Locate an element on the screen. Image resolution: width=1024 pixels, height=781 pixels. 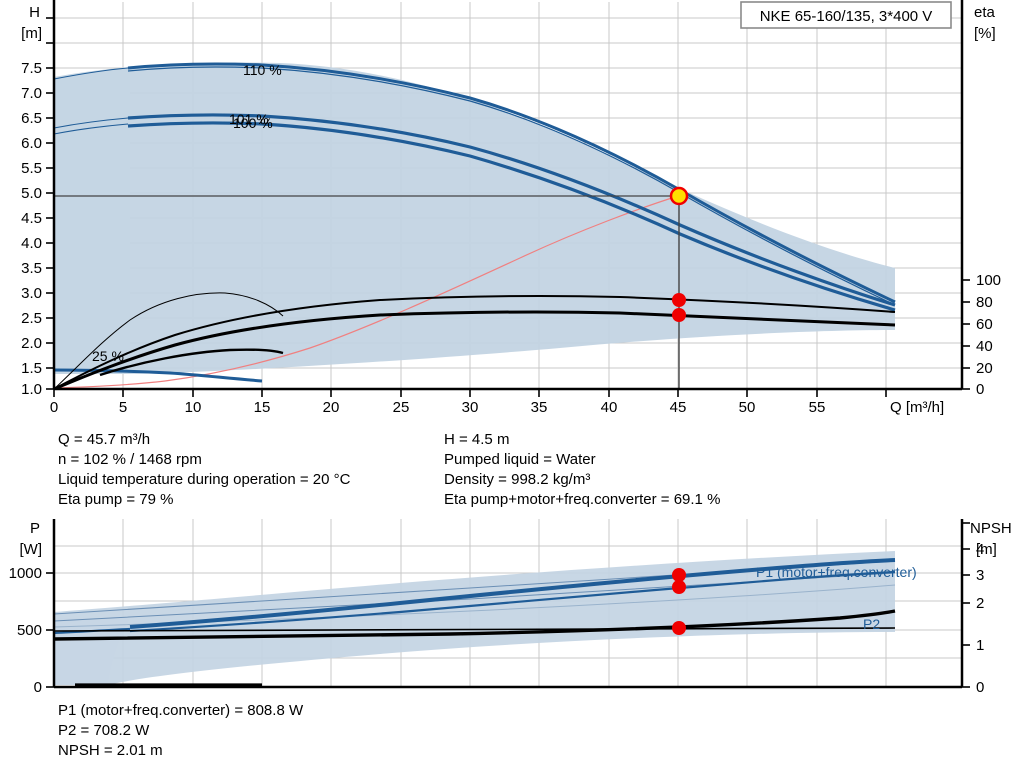
top-y-tick-label: 3.5 is located at coordinates (31, 268).